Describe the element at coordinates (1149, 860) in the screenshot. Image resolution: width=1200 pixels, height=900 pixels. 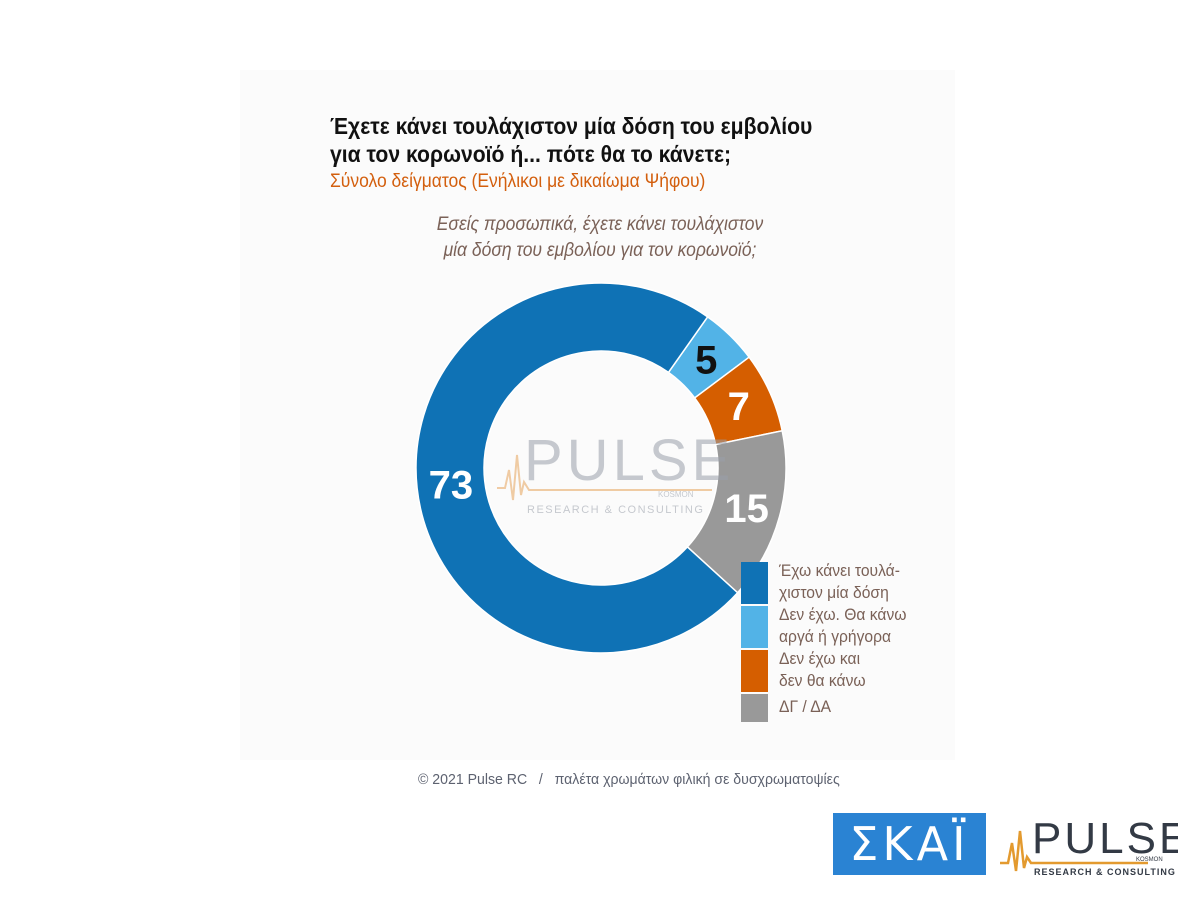
I see `pulse-logo-small: KOSMON` at that location.